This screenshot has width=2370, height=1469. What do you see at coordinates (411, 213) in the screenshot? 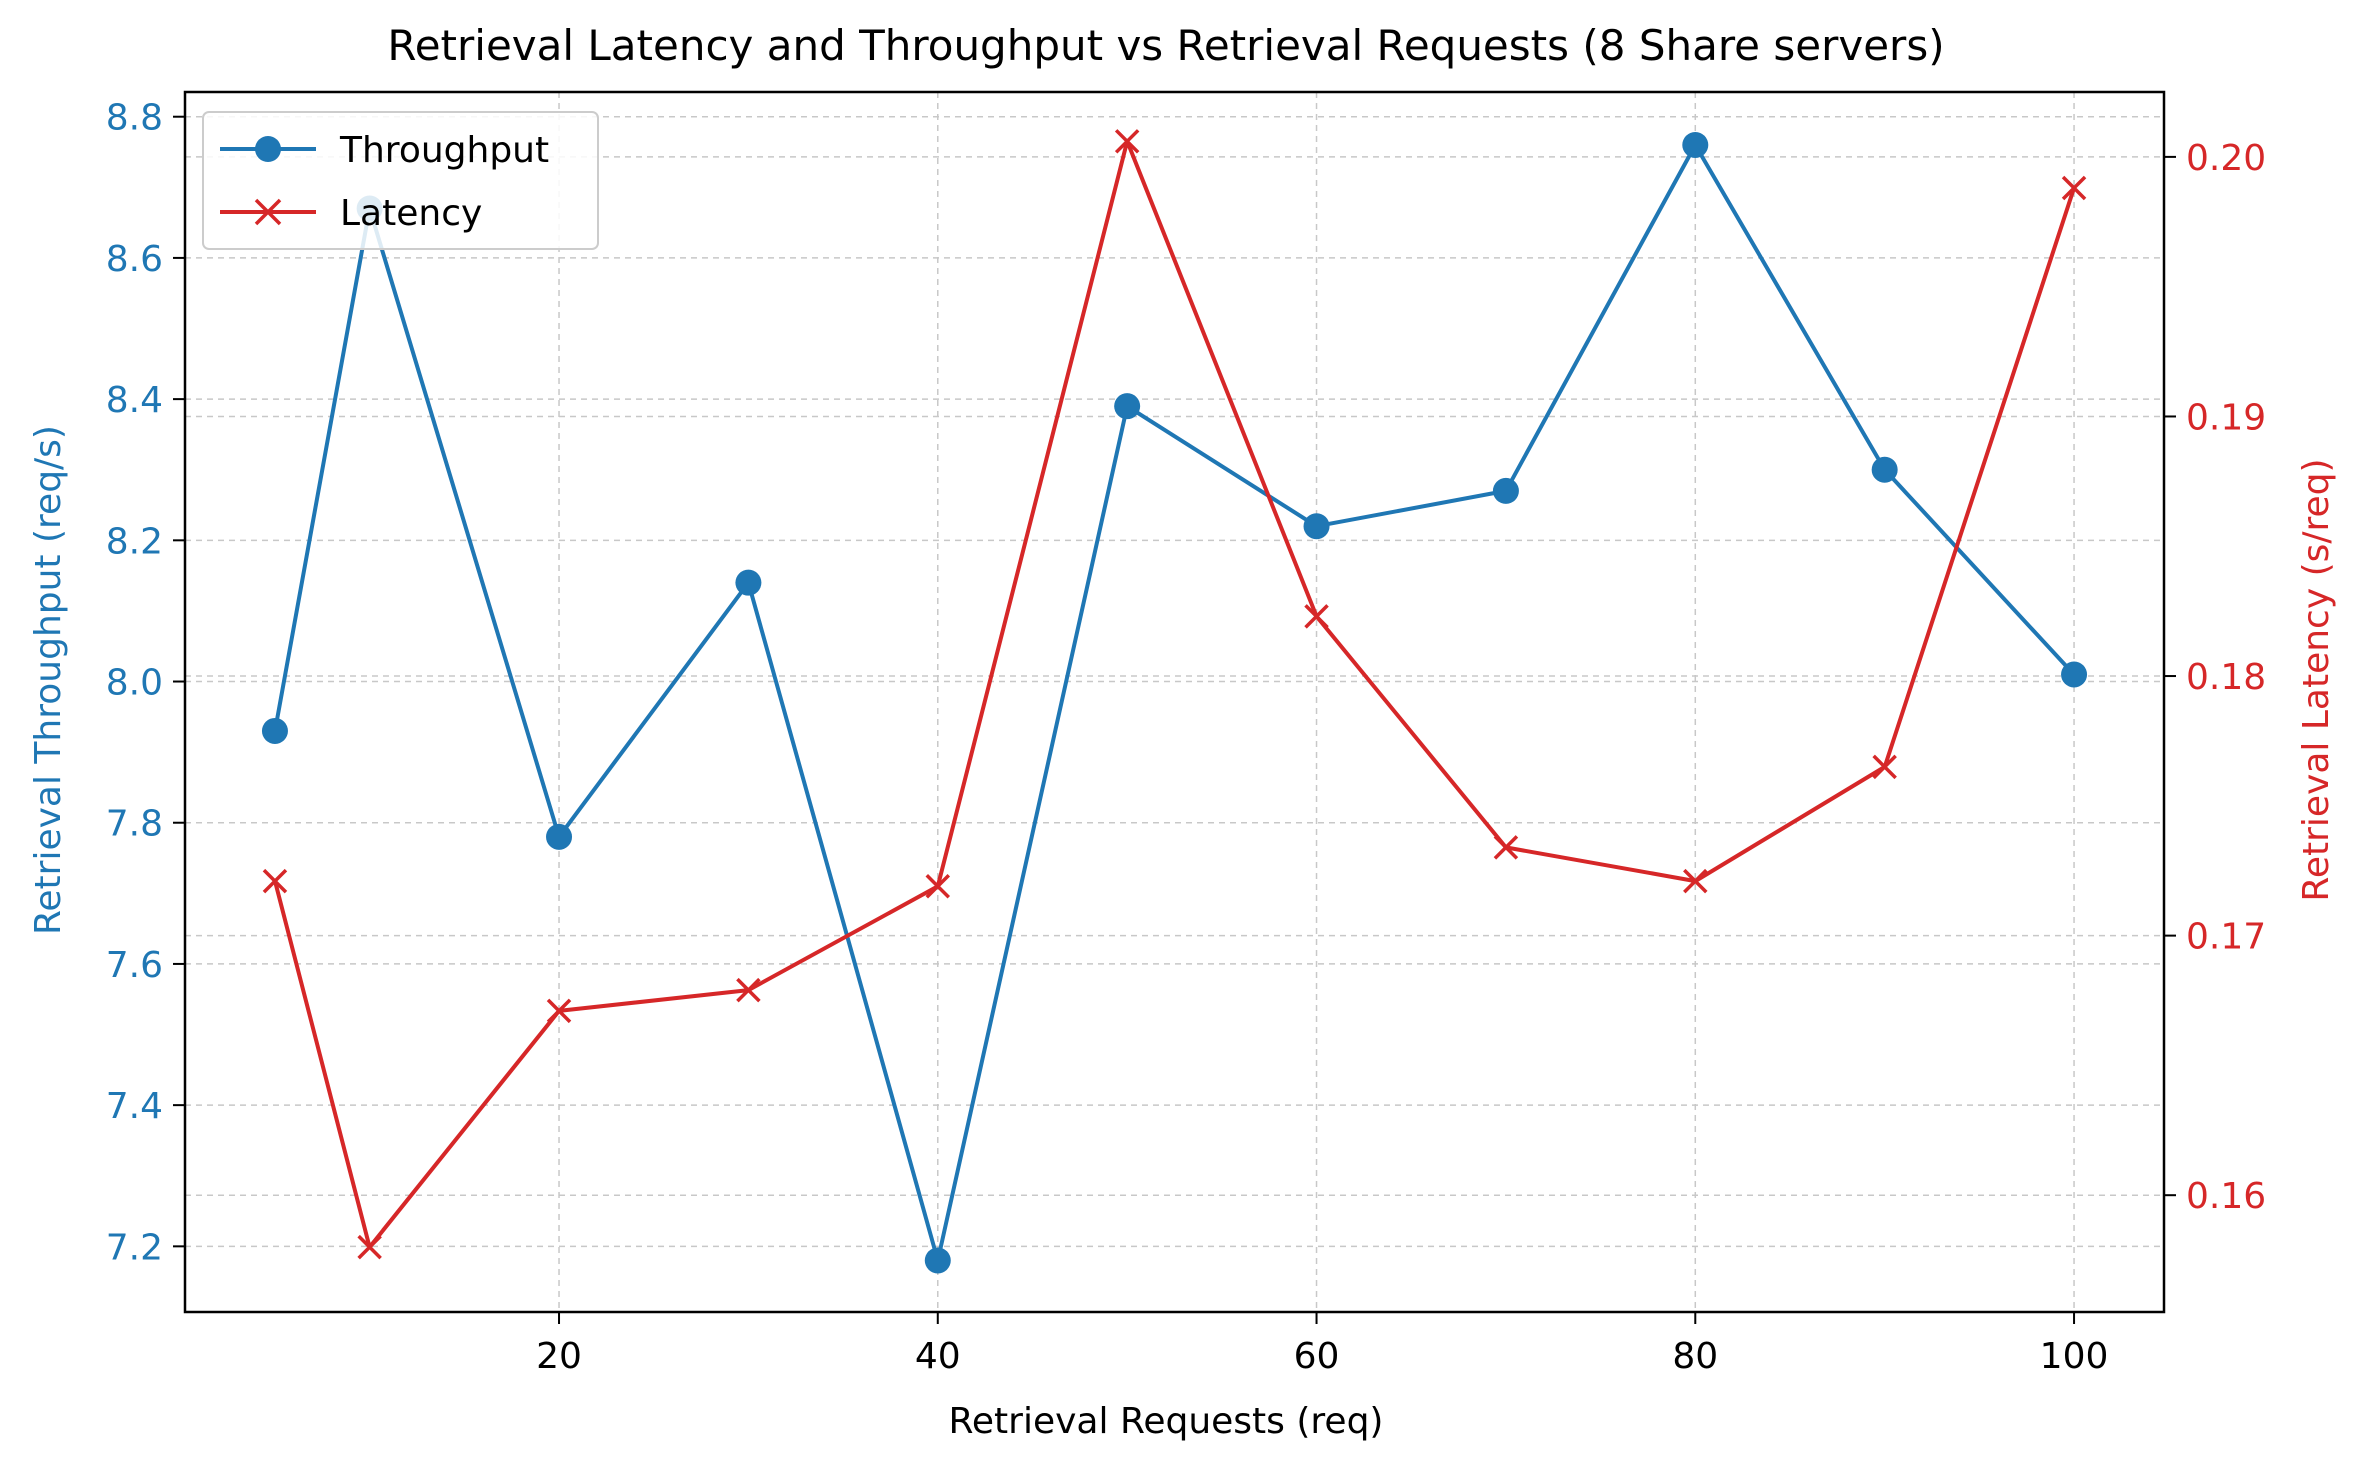
I see `legend-latency-label: Latency` at bounding box center [411, 213].